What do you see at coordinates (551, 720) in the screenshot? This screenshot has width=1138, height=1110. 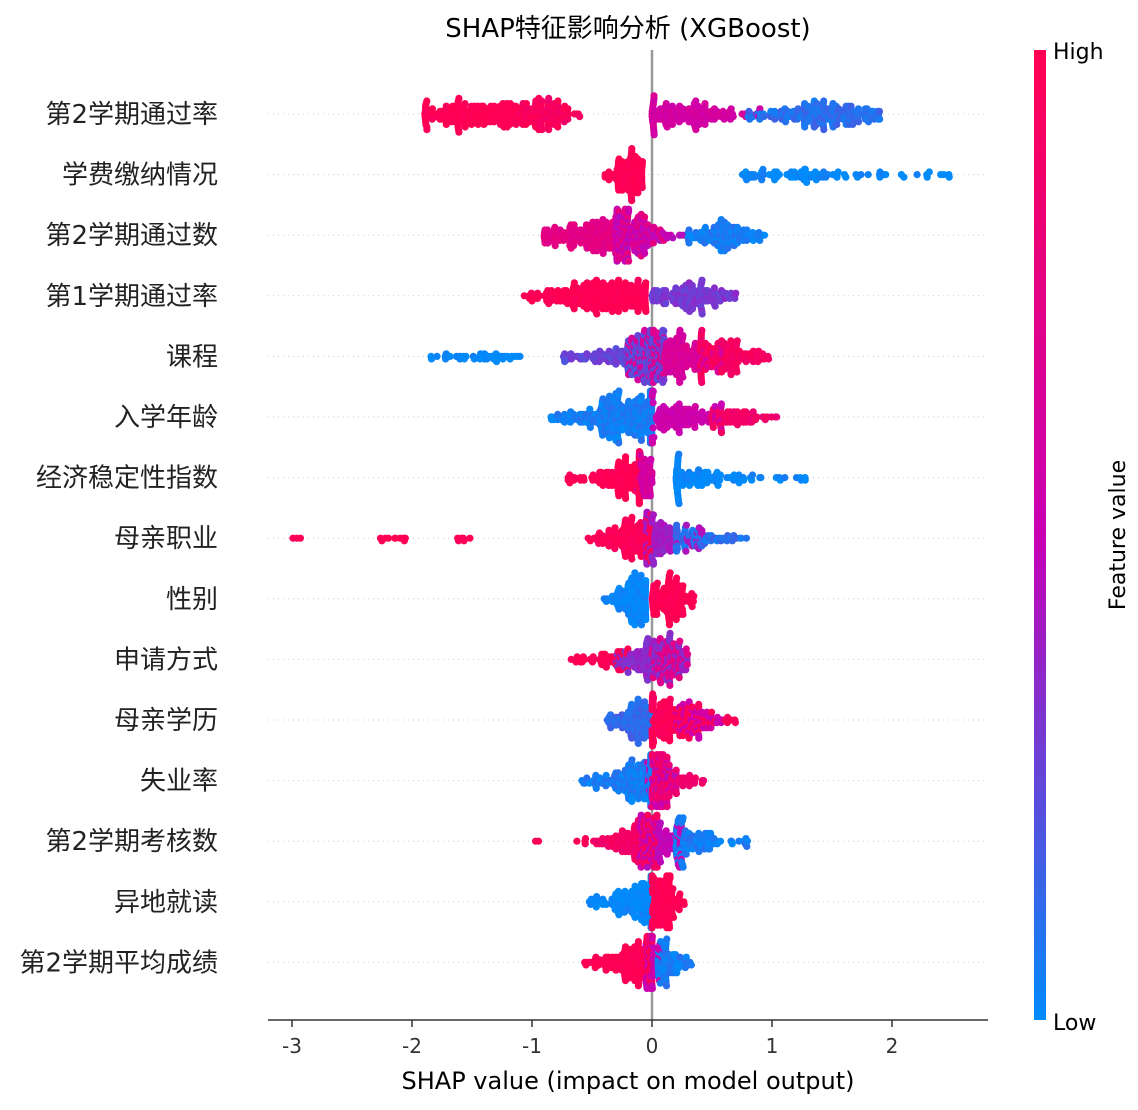 I see `feature-row: 母亲学历` at bounding box center [551, 720].